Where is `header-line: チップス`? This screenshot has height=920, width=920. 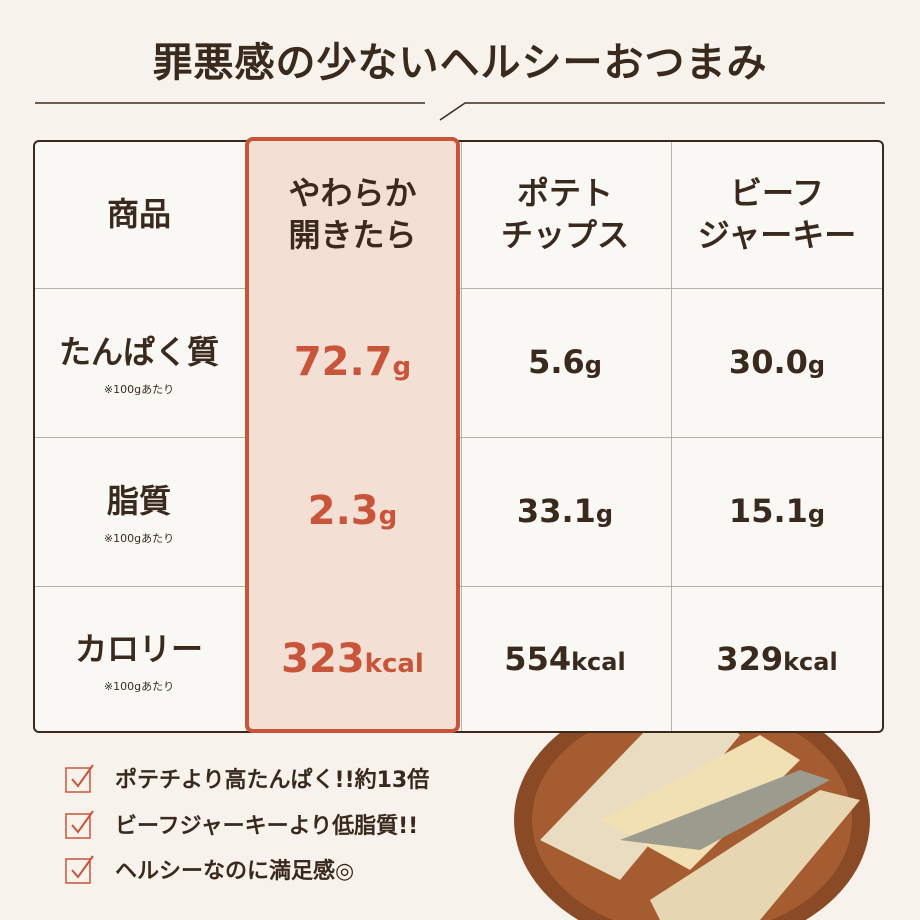
header-line: チップス is located at coordinates (564, 234).